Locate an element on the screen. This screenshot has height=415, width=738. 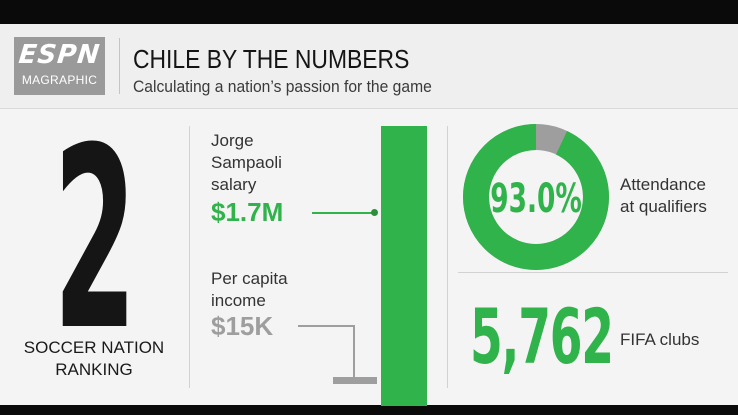
ranking-caption: SOCCER NATION RANKING is located at coordinates (94, 359).